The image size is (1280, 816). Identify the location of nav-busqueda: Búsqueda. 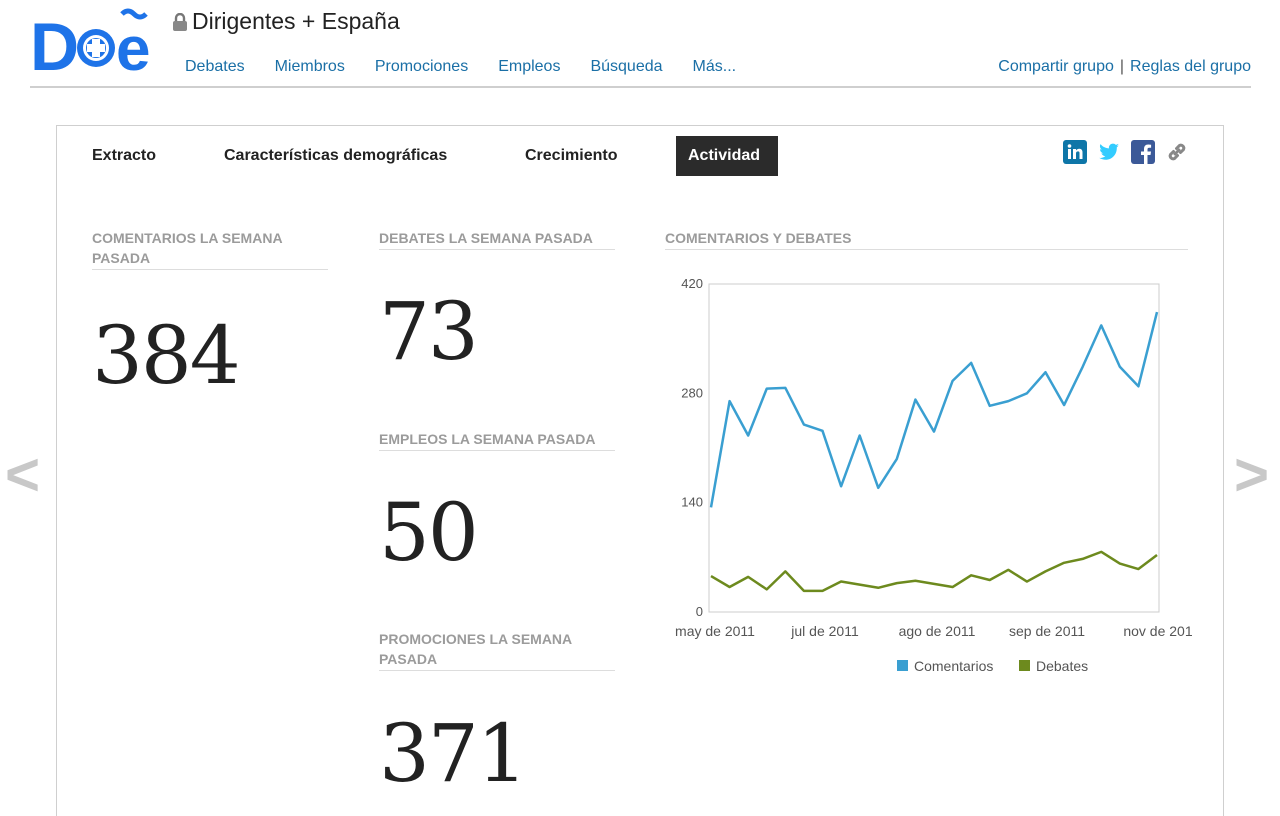
(626, 66).